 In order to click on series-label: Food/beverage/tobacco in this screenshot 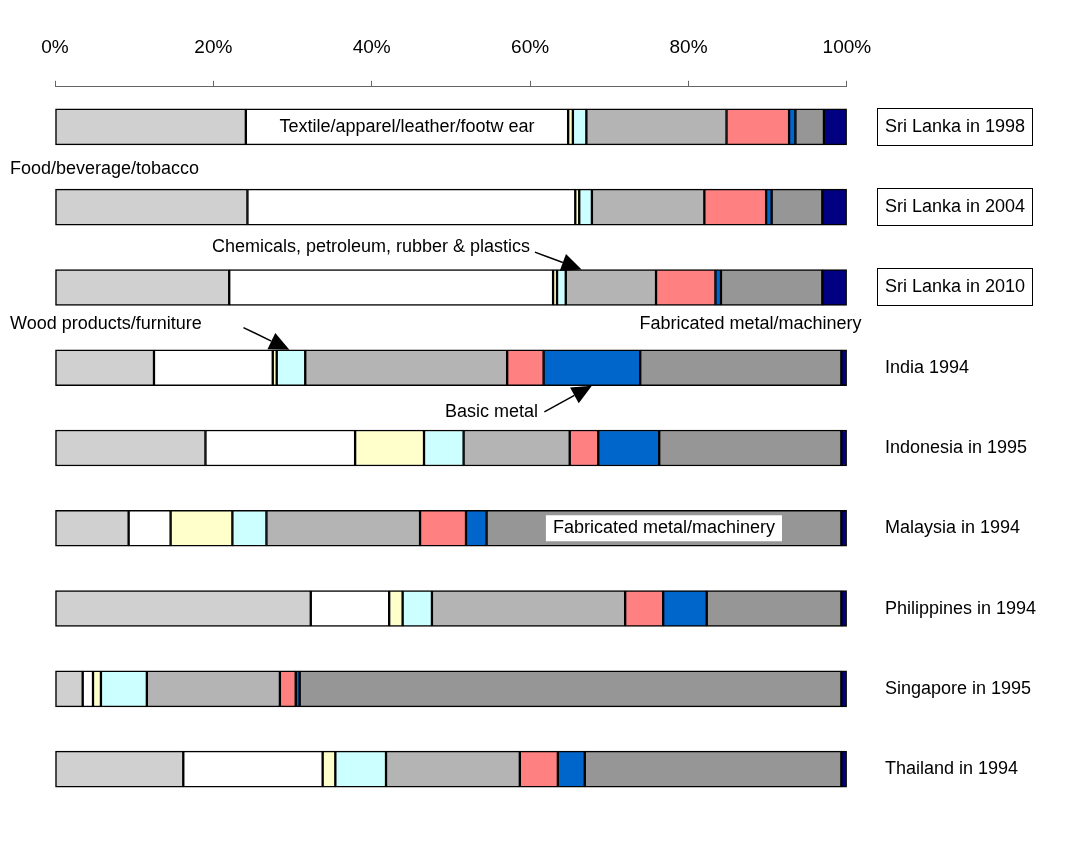, I will do `click(105, 167)`.